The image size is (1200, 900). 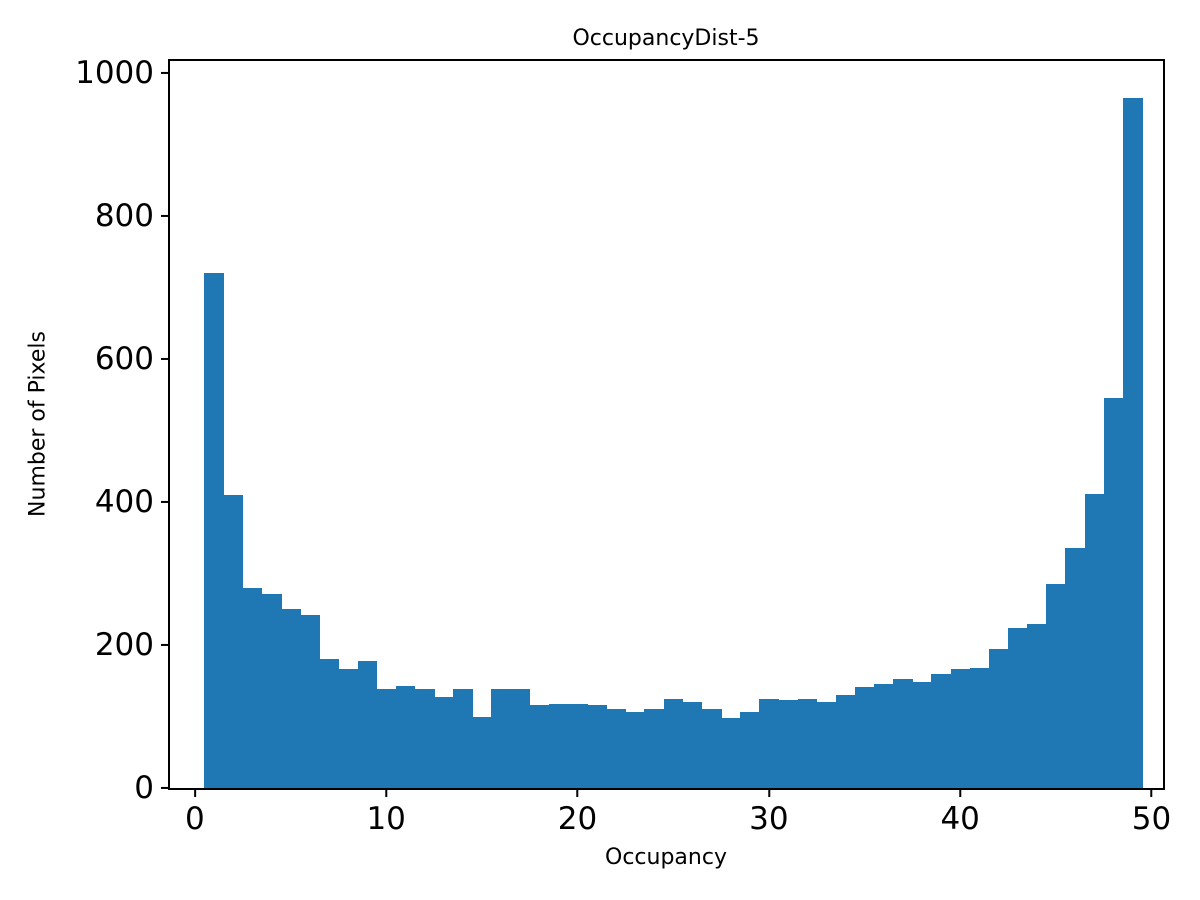 I want to click on y-tick: 600, so click(x=132, y=359).